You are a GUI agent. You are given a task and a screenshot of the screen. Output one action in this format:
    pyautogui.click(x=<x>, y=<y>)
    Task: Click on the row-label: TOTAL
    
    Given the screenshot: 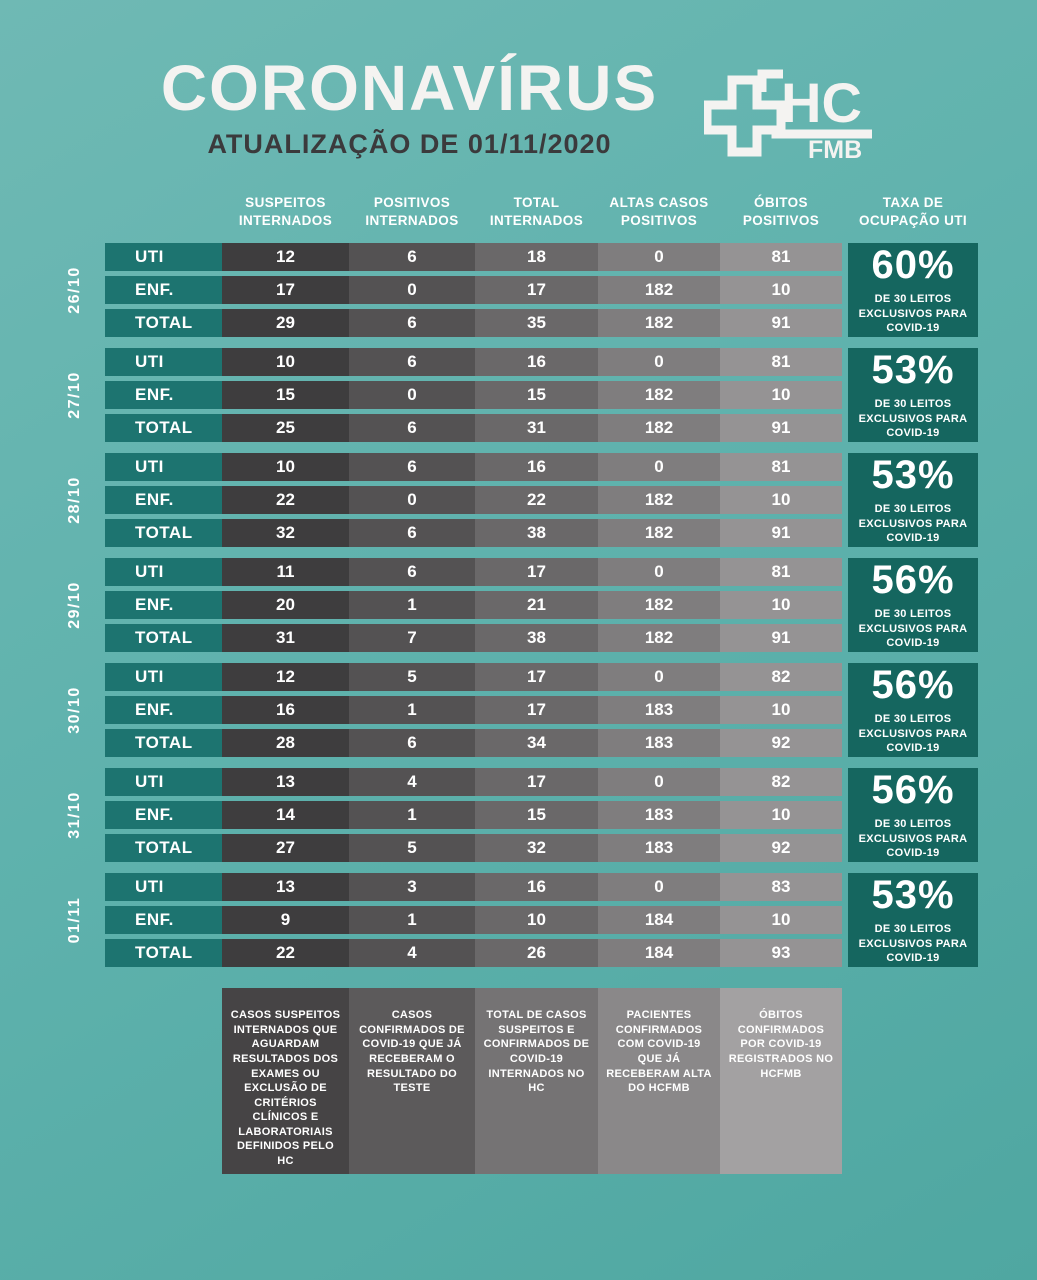 What is the action you would take?
    pyautogui.click(x=163, y=323)
    